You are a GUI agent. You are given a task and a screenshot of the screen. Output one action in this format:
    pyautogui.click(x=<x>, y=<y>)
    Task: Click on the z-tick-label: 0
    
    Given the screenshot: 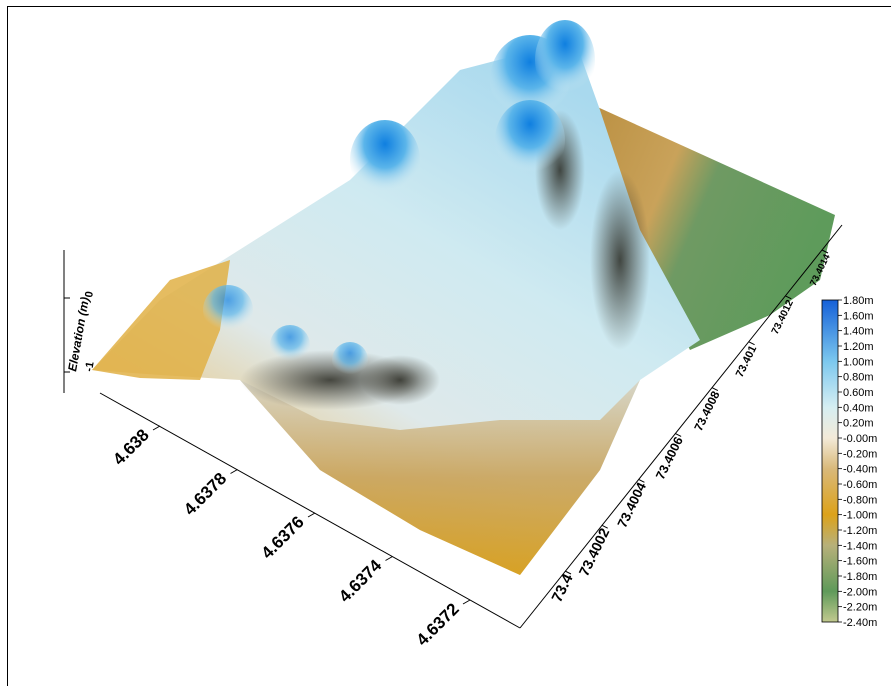 What is the action you would take?
    pyautogui.click(x=89, y=294)
    